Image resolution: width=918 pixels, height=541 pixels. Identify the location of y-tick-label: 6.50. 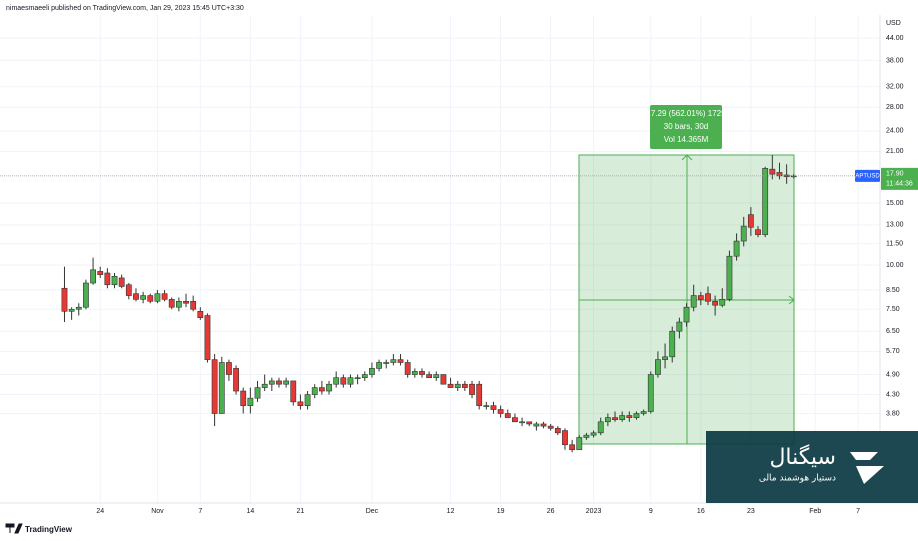
(893, 331).